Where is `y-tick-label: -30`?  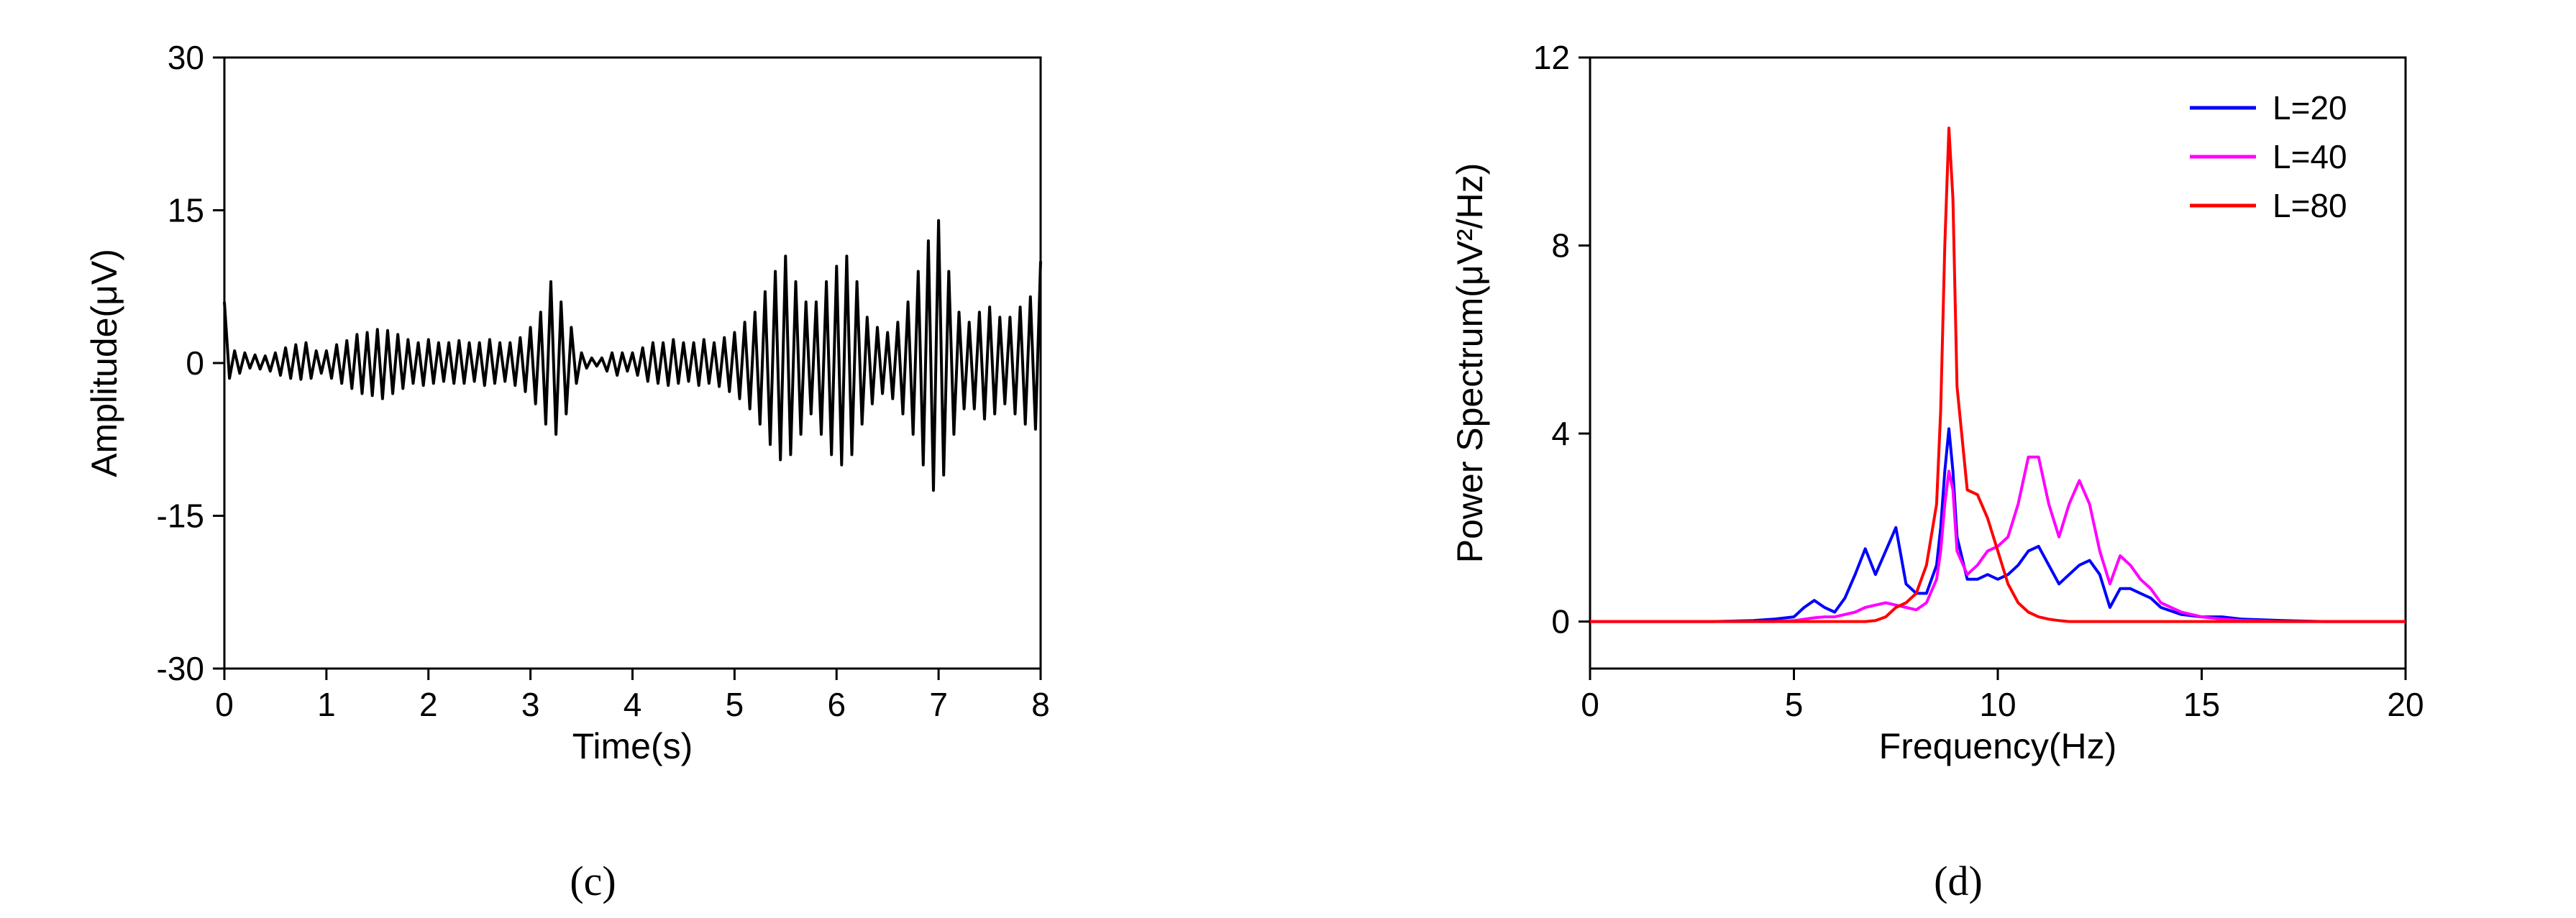 y-tick-label: -30 is located at coordinates (180, 668).